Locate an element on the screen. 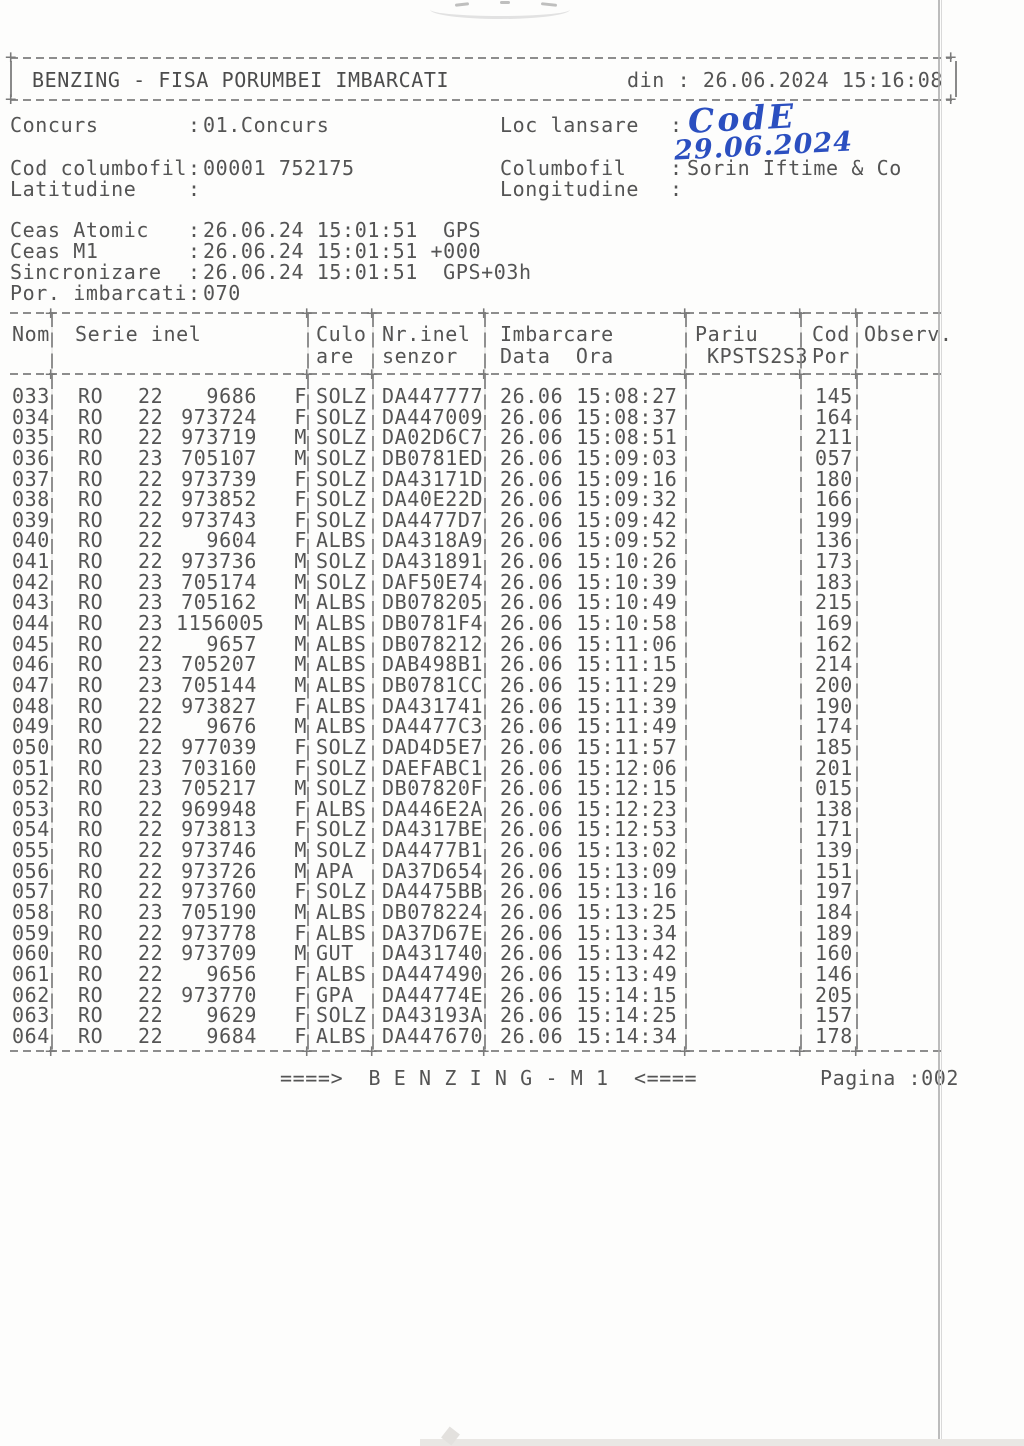 This screenshot has height=1446, width=1024. scan-smudge is located at coordinates (500, 9).